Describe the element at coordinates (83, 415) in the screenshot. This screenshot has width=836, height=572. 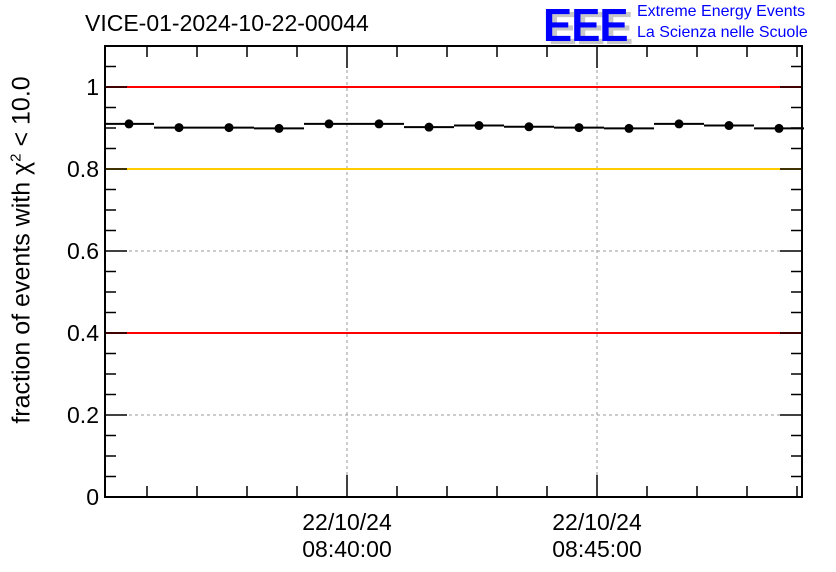
I see `y-tick-label: 0.2` at that location.